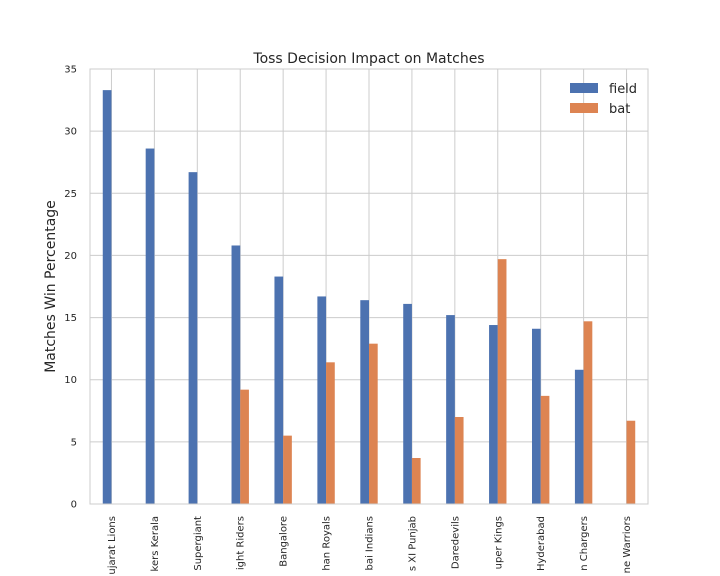 This screenshot has height=576, width=720. What do you see at coordinates (70, 194) in the screenshot?
I see `y-tick-label: 25` at bounding box center [70, 194].